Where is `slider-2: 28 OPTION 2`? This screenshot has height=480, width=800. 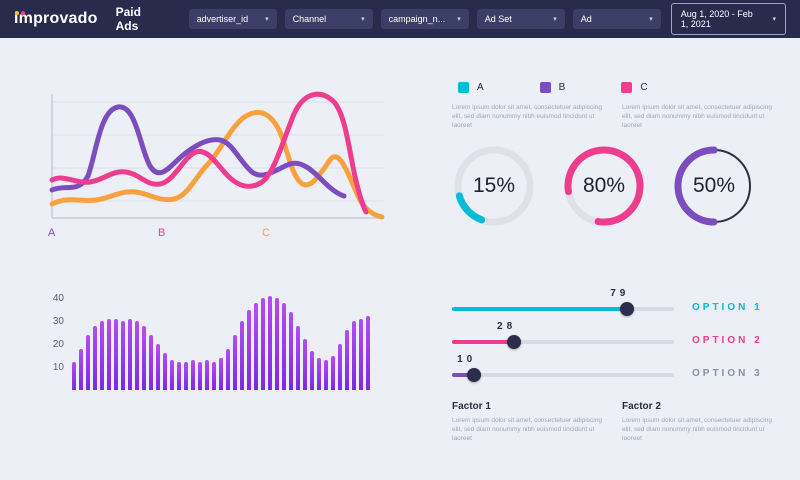
slider-2: 28 OPTION 2 is located at coordinates (620, 337).